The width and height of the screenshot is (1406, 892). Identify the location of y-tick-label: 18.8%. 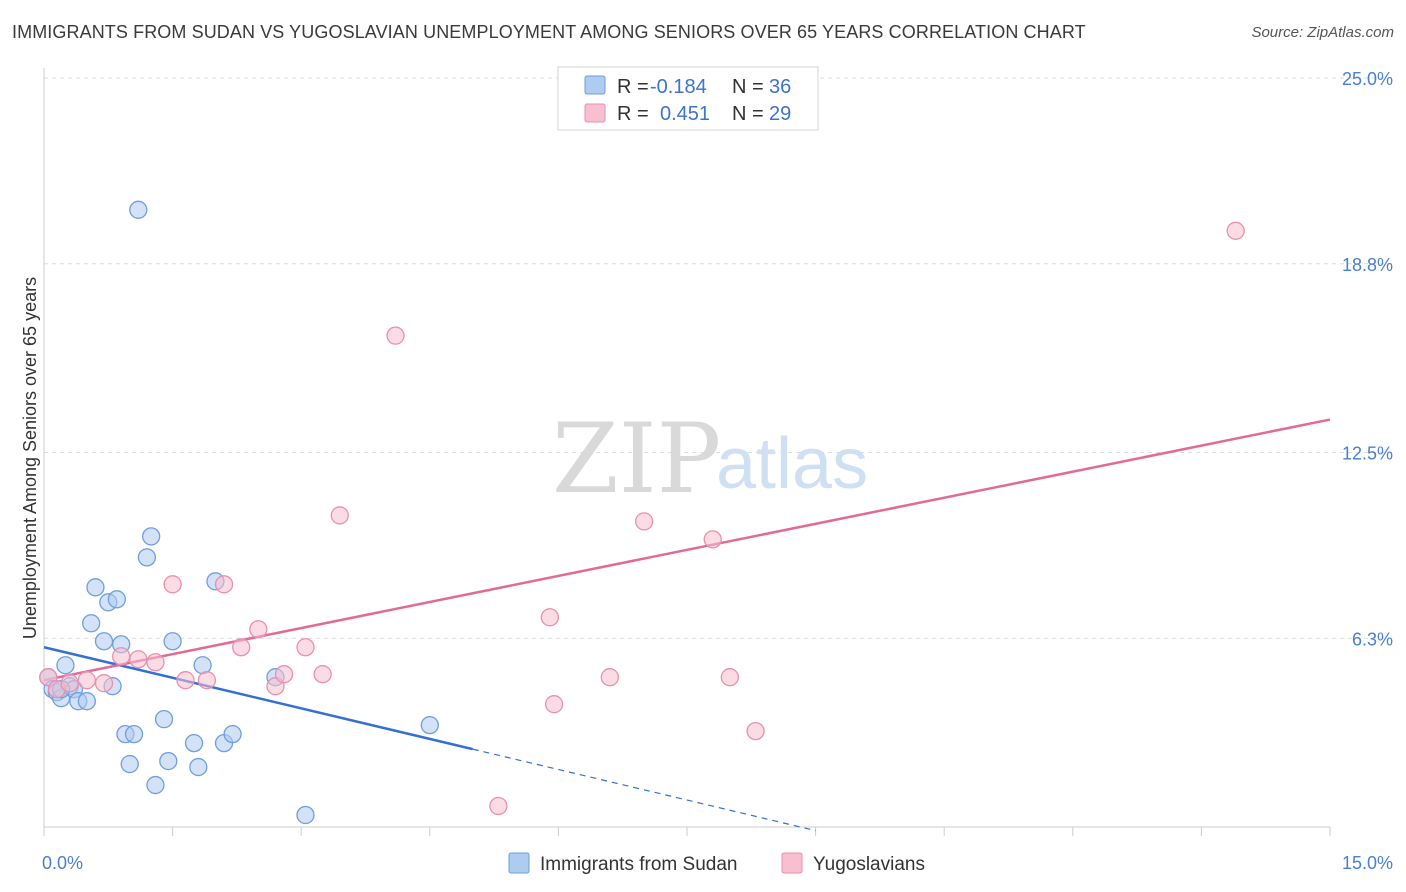
(1367, 265).